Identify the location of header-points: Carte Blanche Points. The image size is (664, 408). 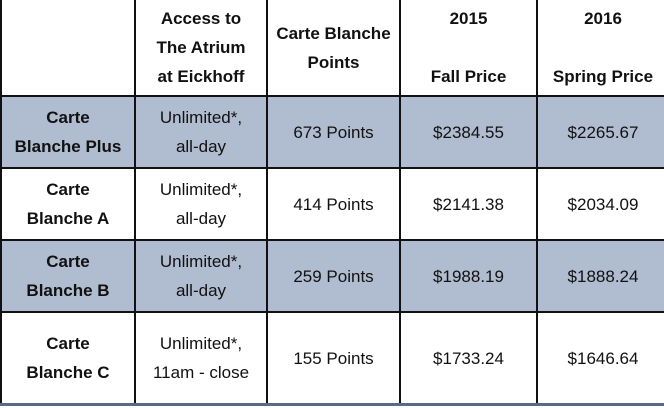
(333, 48).